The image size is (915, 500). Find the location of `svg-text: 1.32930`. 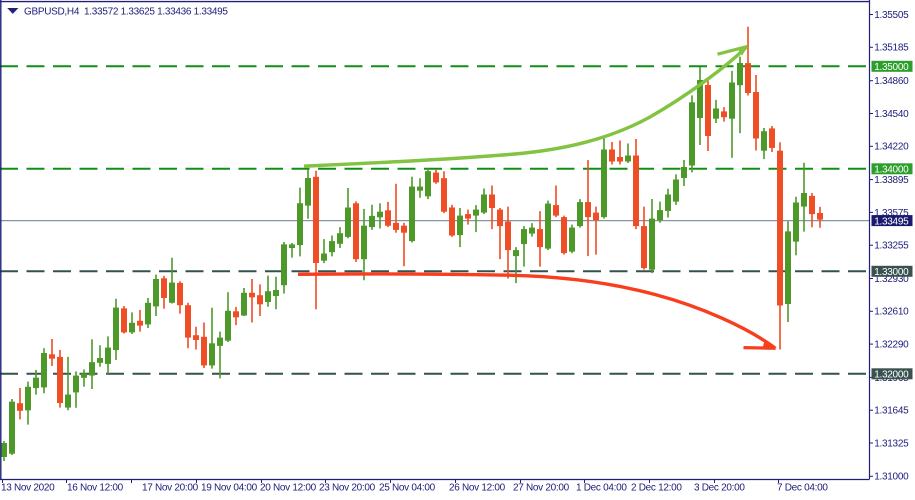

svg-text: 1.32930 is located at coordinates (891, 279).